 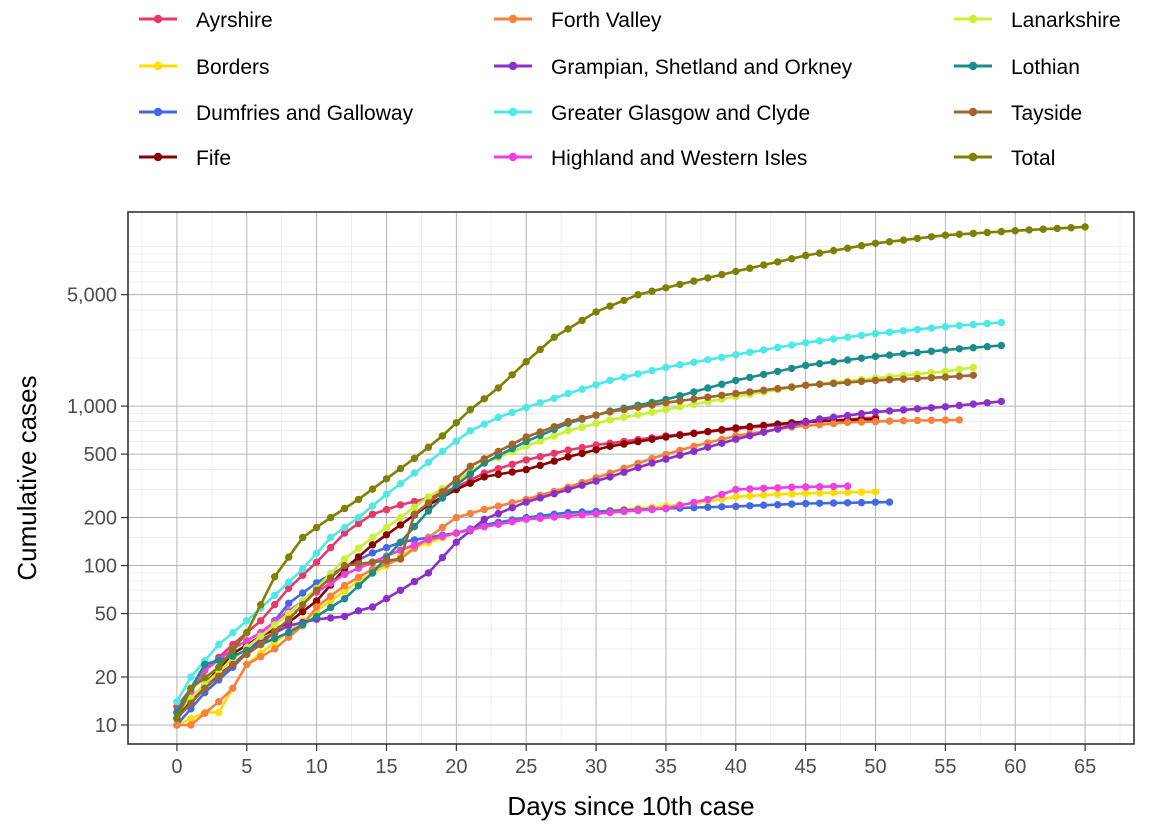 I want to click on legend-key-point, so click(x=973, y=66).